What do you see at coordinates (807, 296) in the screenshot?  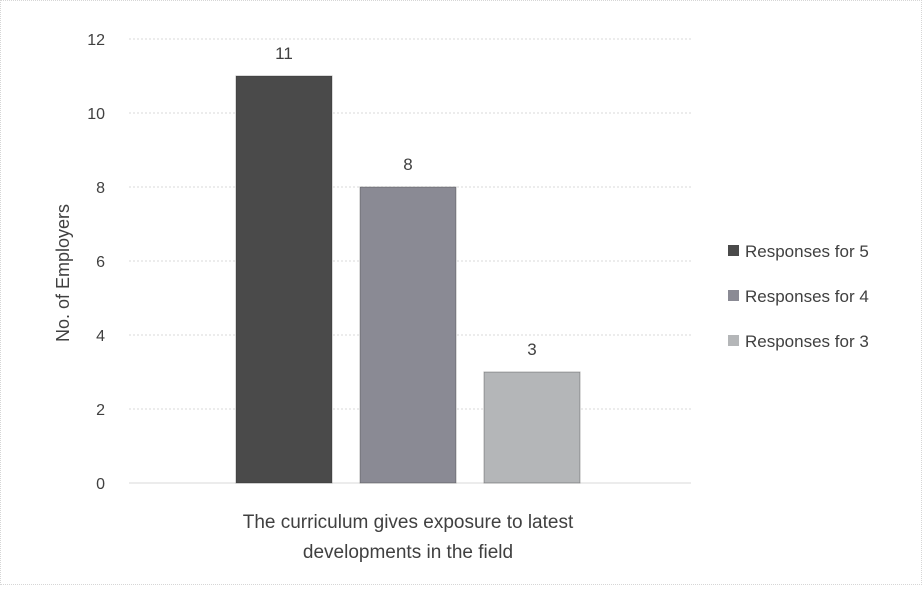 I see `legend-label: Responses for 4` at bounding box center [807, 296].